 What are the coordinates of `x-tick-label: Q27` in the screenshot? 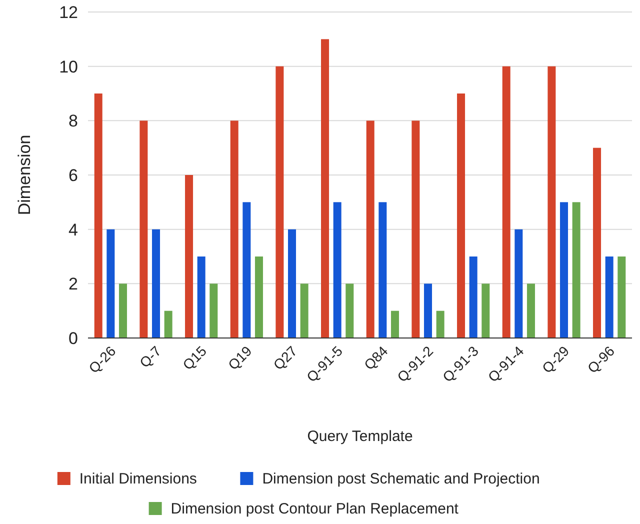 It's located at (285, 357).